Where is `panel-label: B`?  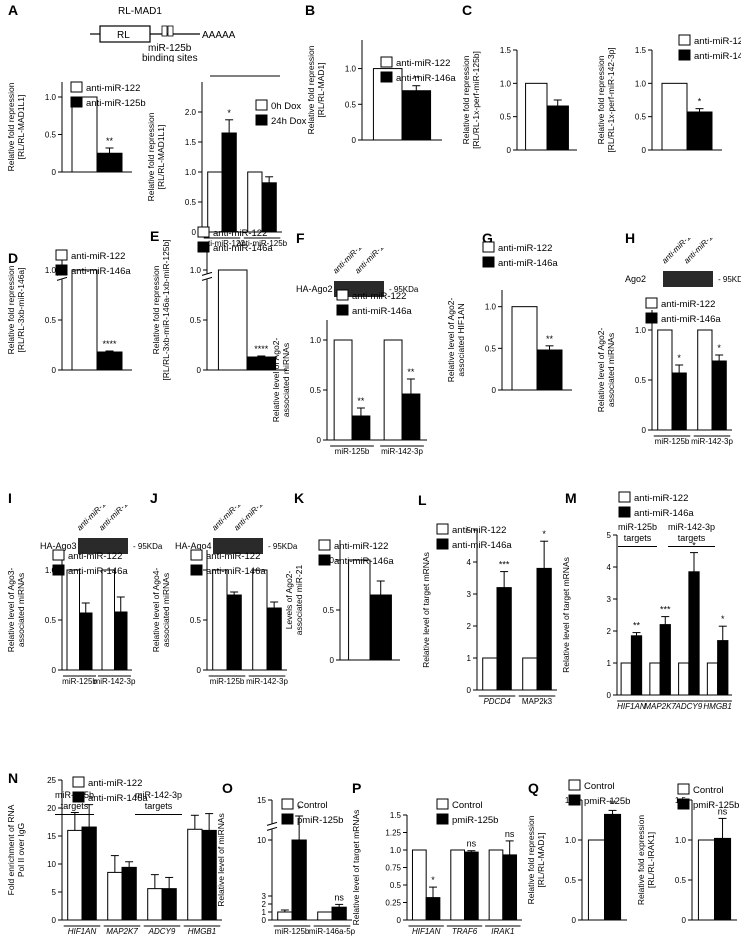
panel-label: B is located at coordinates (310, 10).